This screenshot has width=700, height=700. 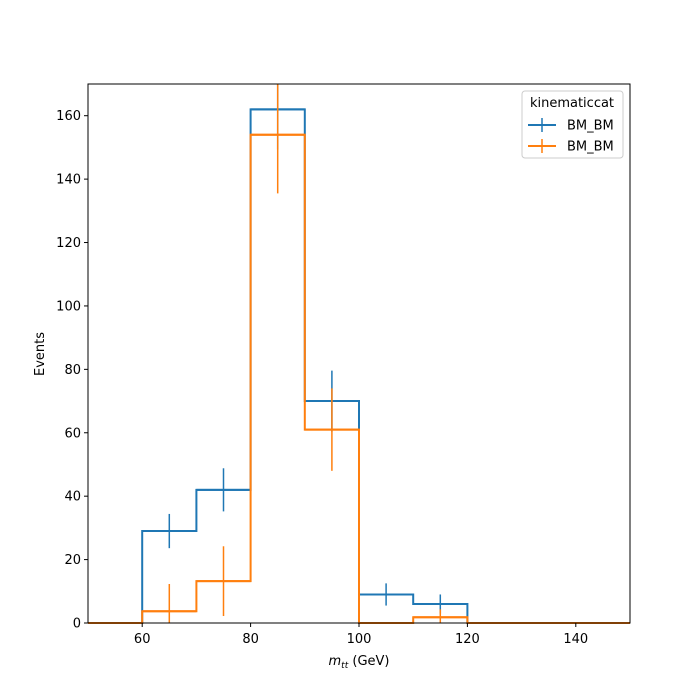 What do you see at coordinates (590, 126) in the screenshot?
I see `legend-label-1: BM_BM` at bounding box center [590, 126].